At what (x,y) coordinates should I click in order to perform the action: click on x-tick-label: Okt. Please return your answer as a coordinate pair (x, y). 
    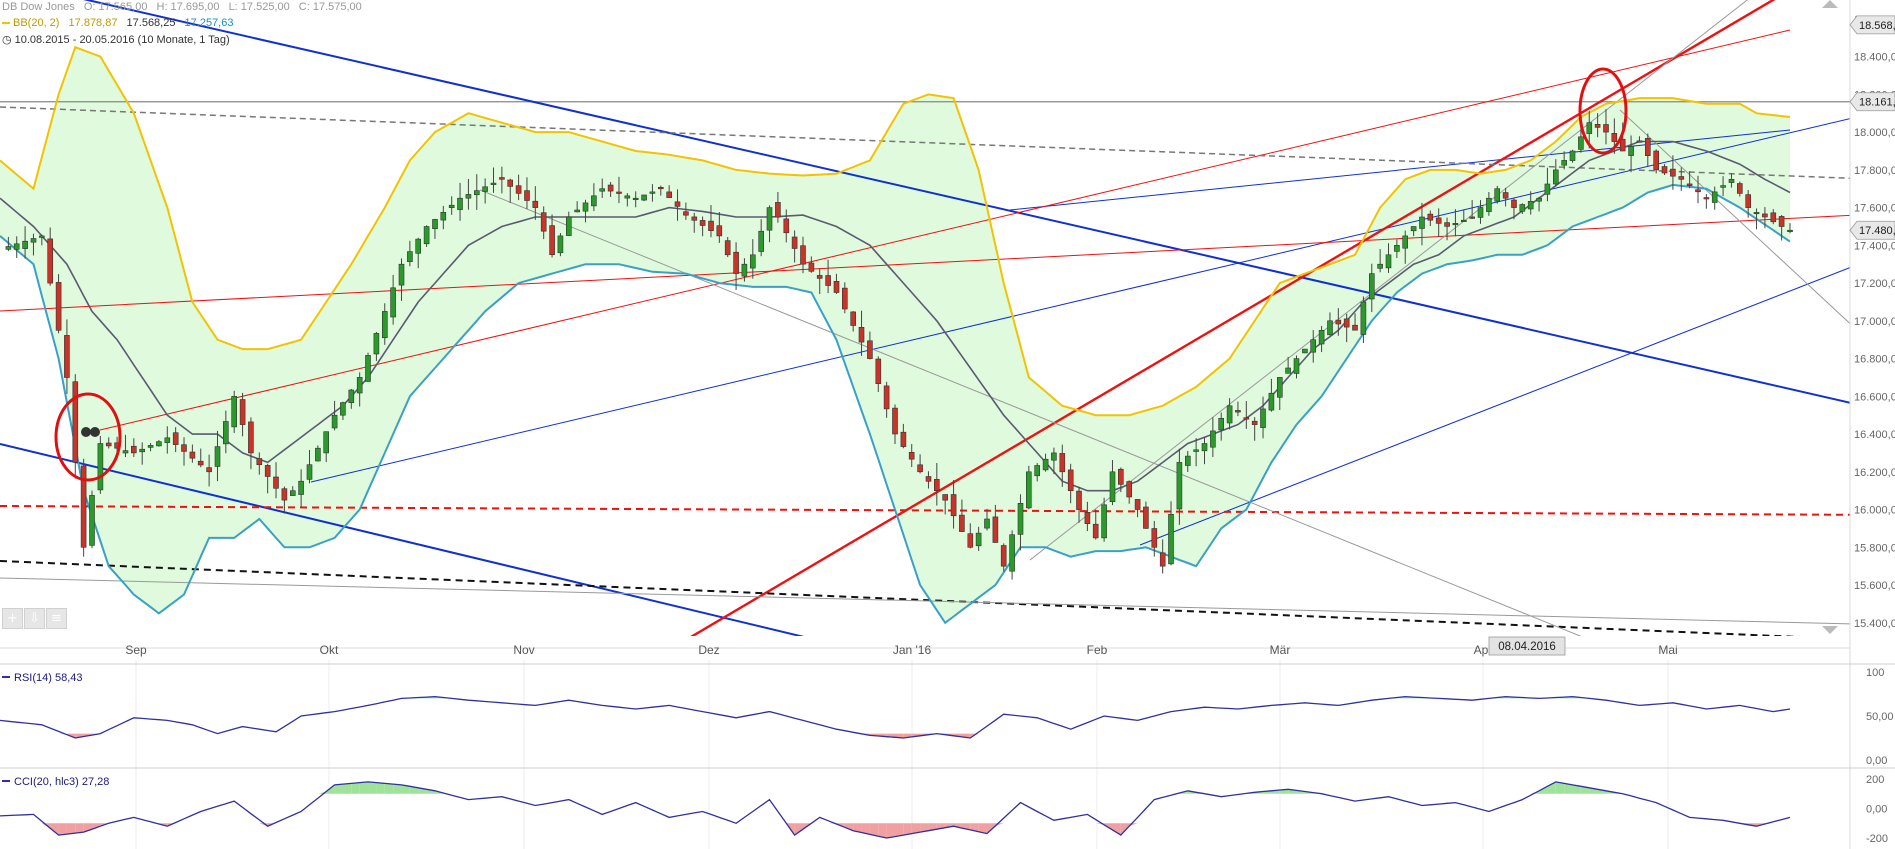
    Looking at the image, I should click on (329, 650).